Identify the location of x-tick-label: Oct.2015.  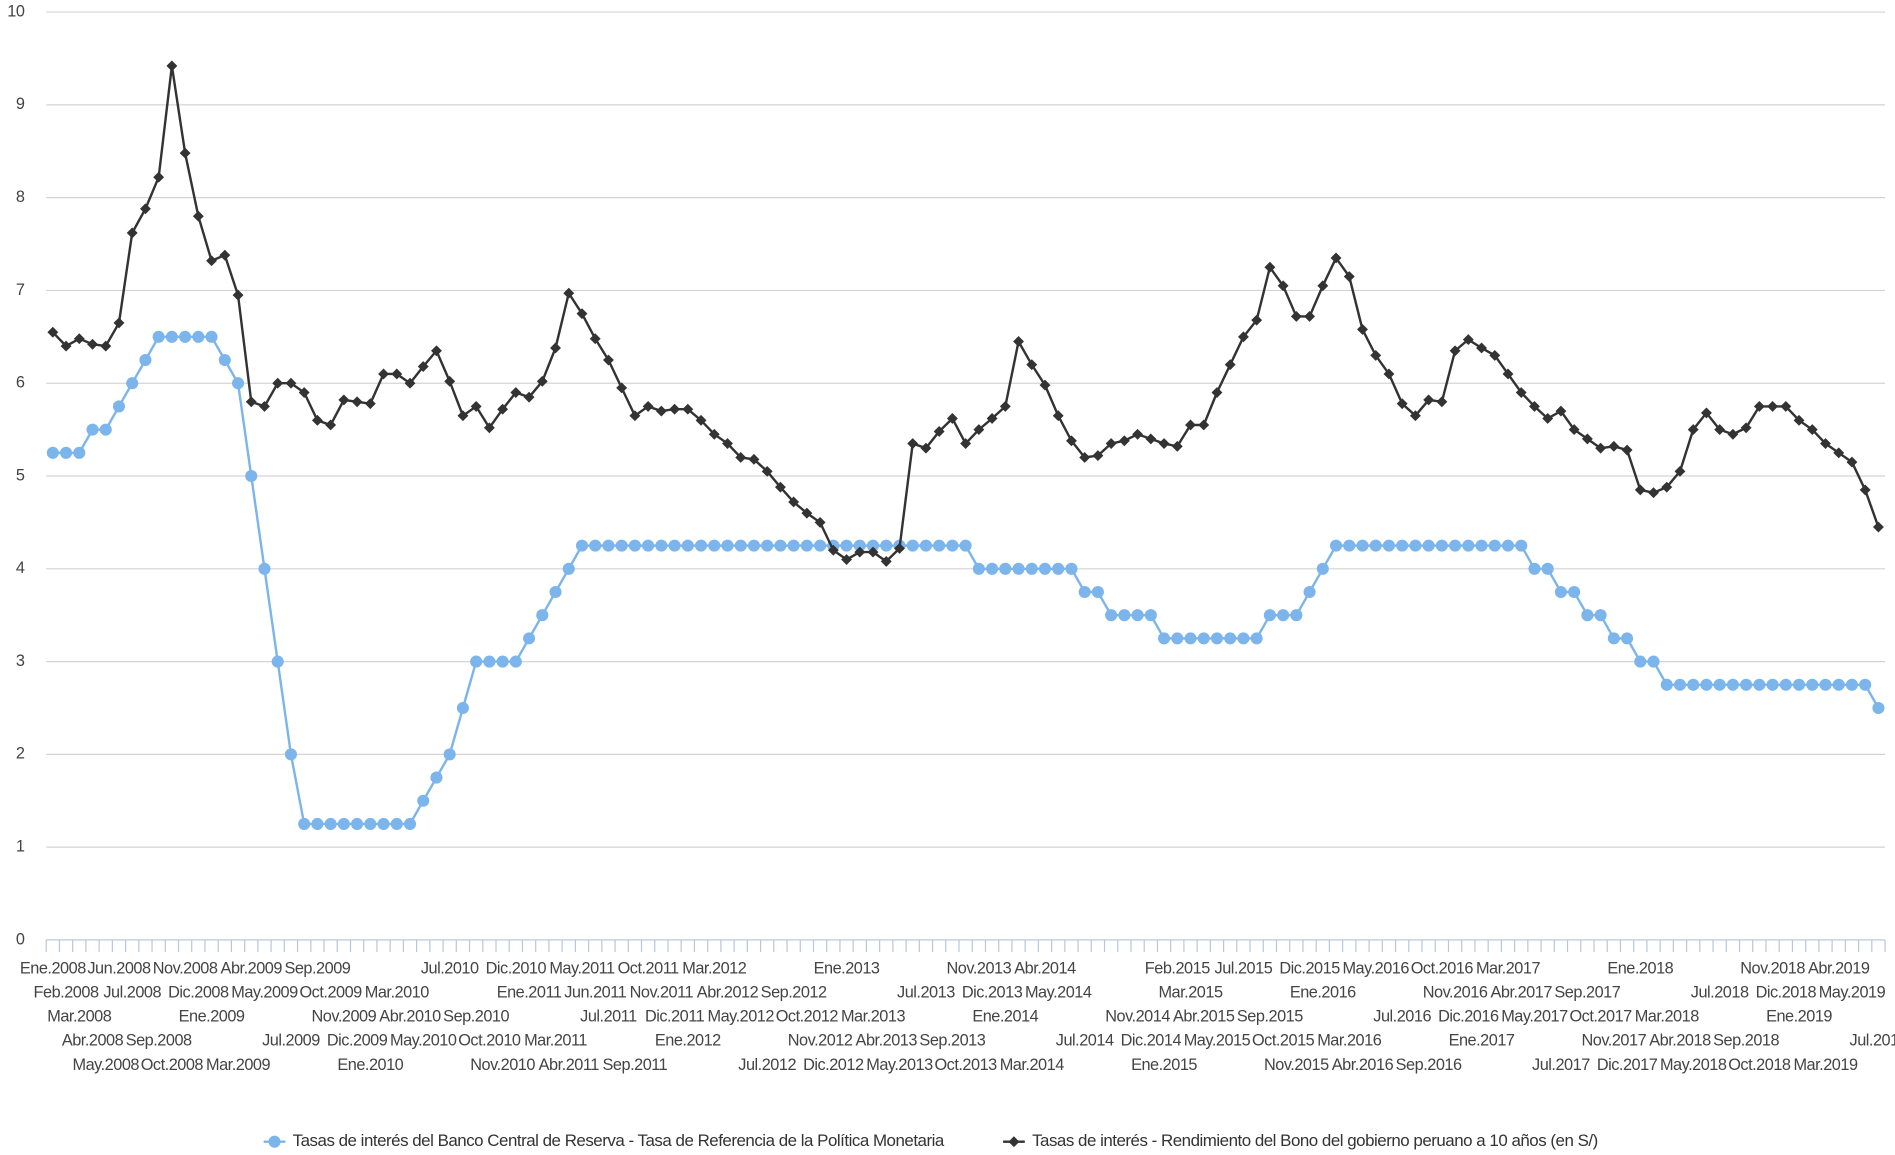
(1283, 1041).